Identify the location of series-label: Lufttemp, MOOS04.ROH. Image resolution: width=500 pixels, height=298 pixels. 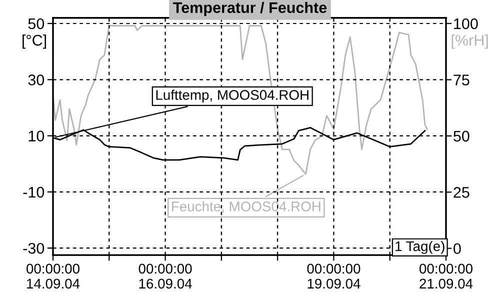
(232, 96).